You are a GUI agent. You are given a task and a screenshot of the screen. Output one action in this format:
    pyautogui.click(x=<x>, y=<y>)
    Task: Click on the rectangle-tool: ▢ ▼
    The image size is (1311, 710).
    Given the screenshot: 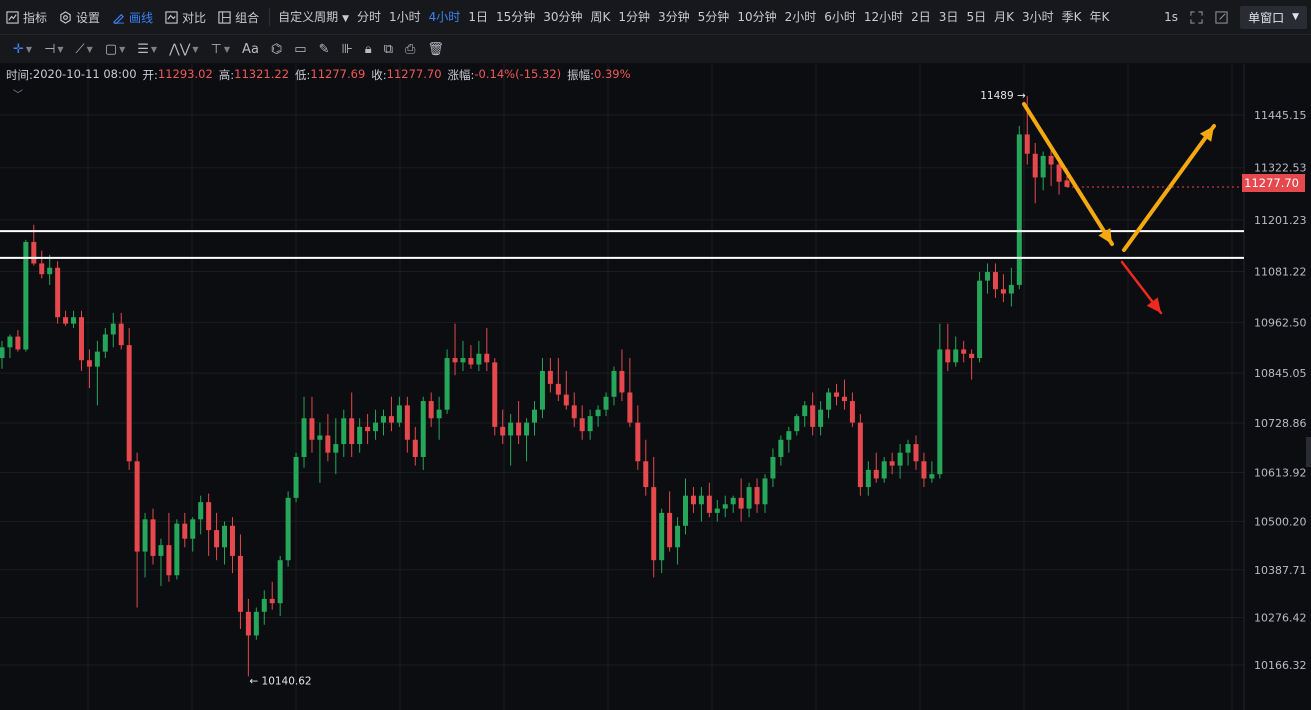 What is the action you would take?
    pyautogui.click(x=115, y=49)
    